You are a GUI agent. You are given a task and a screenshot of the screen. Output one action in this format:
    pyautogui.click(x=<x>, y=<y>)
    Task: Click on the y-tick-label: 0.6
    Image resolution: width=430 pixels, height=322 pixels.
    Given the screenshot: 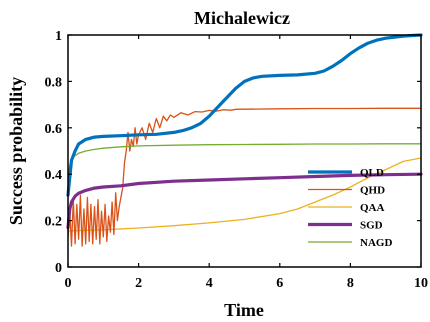 What is the action you would take?
    pyautogui.click(x=54, y=129)
    